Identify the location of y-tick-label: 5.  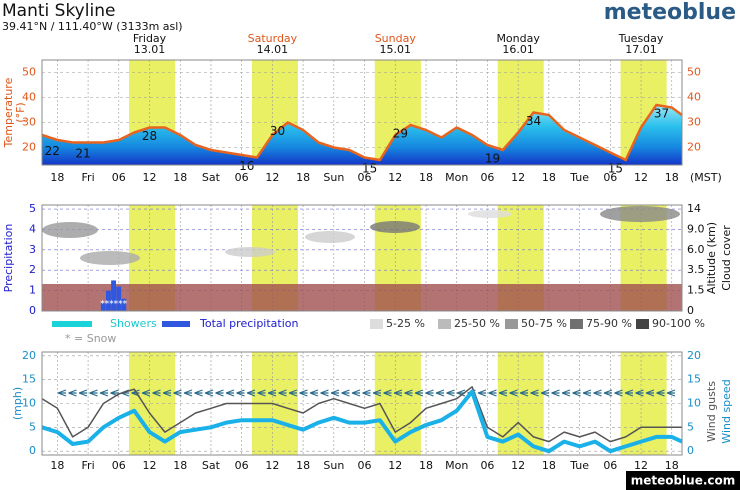
(32, 426).